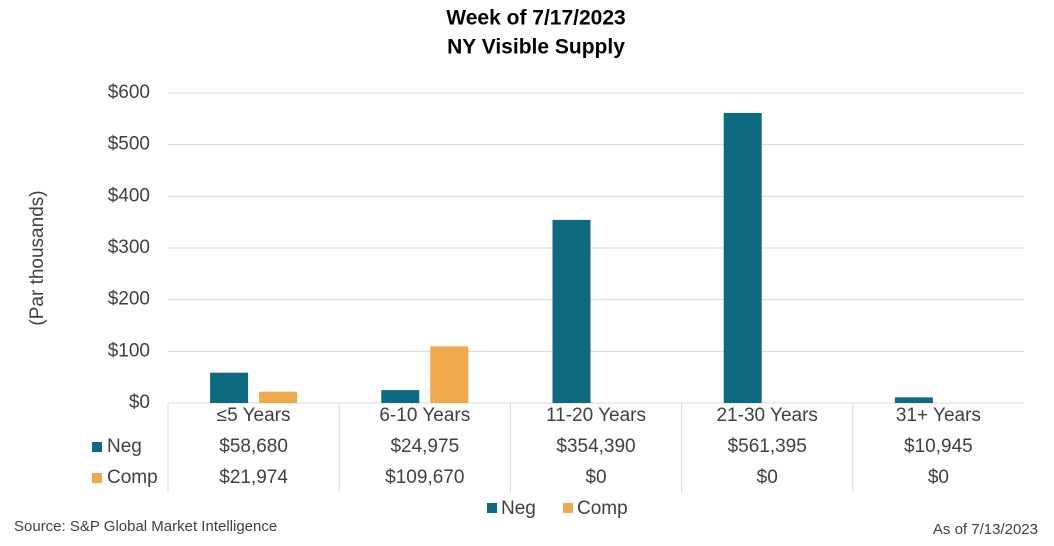 The width and height of the screenshot is (1054, 546). I want to click on chart-subtitle: NY Visible Supply, so click(536, 47).